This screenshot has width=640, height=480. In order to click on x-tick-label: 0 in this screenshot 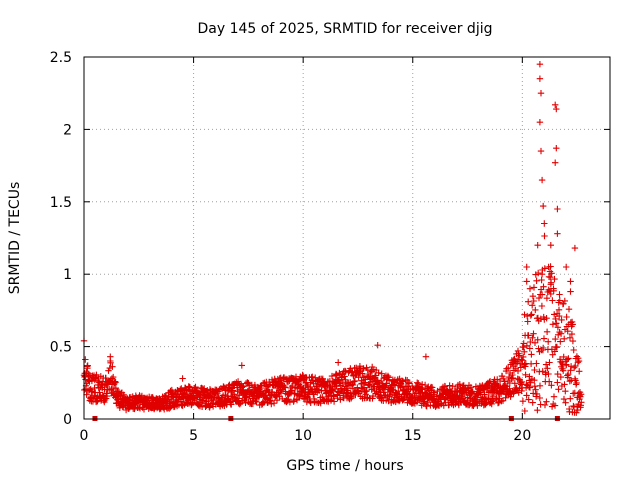, I will do `click(84, 436)`.